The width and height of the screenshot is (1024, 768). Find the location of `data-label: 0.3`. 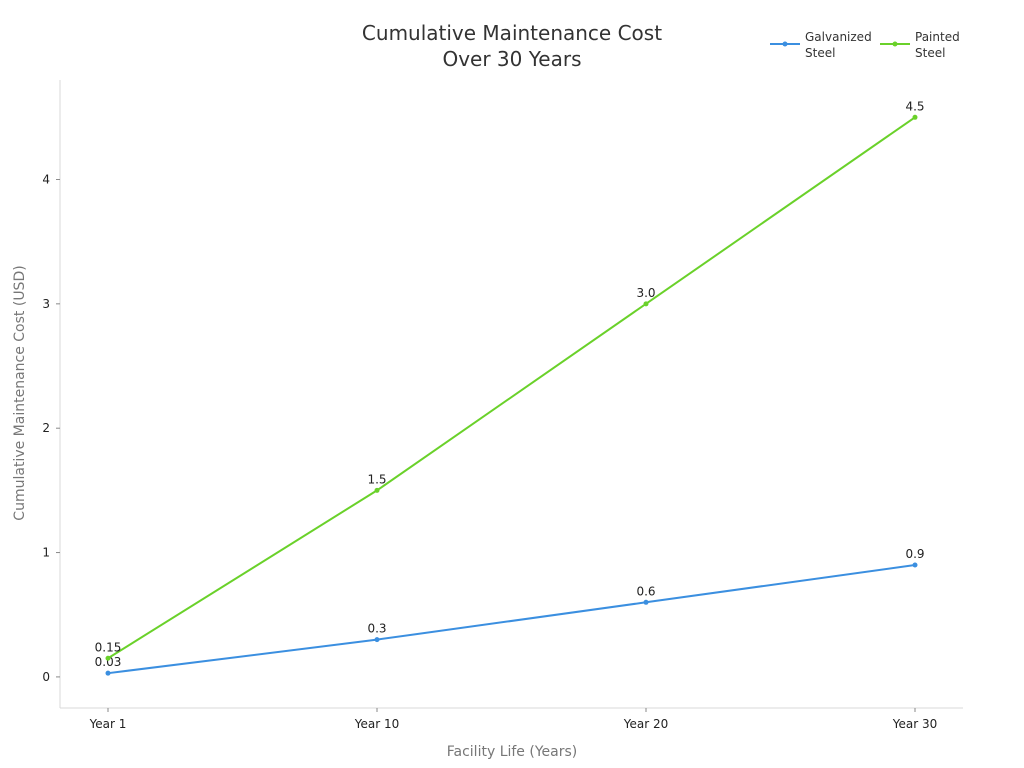

data-label: 0.3 is located at coordinates (376, 629).